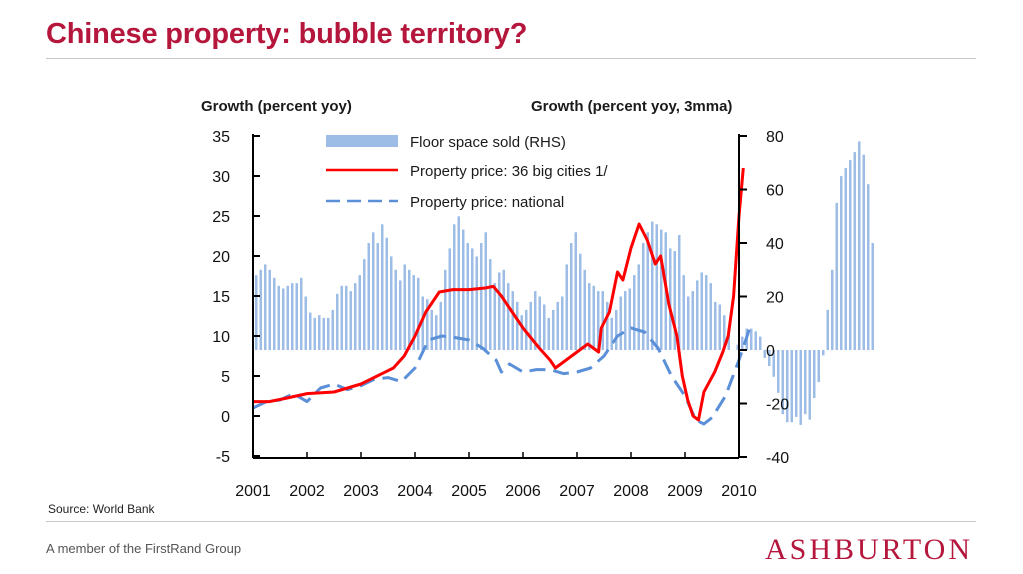  What do you see at coordinates (502, 376) in the screenshot?
I see `price-national-line` at bounding box center [502, 376].